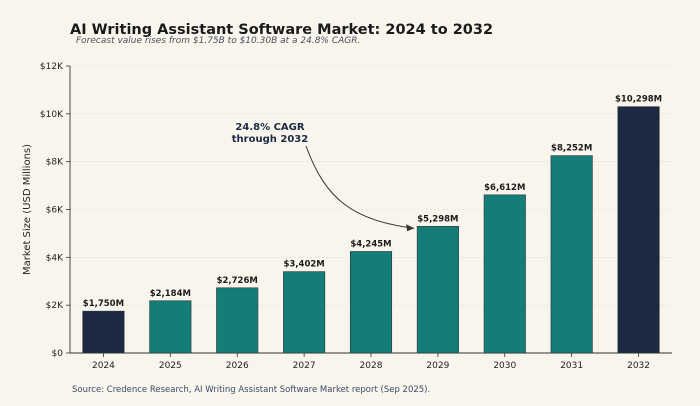 The height and width of the screenshot is (406, 700). Describe the element at coordinates (237, 320) in the screenshot. I see `bar-2026` at that location.